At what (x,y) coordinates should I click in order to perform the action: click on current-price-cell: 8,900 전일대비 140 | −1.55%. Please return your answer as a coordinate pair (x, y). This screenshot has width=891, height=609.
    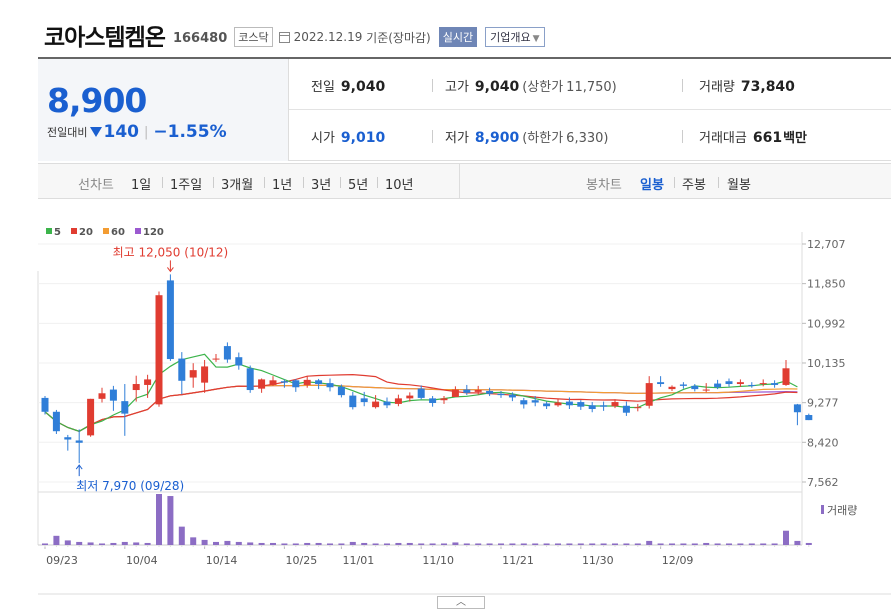
    Looking at the image, I should click on (163, 110).